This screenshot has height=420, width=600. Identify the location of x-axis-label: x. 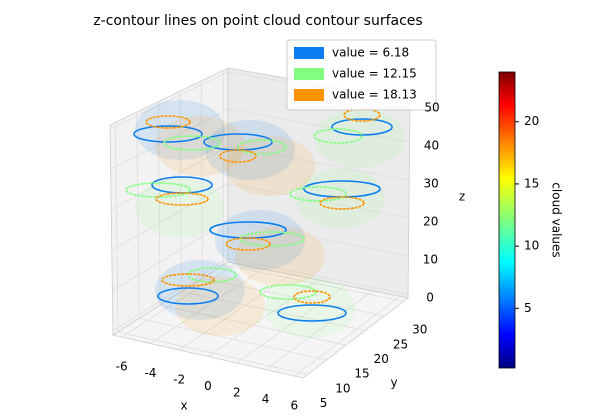
(183, 406).